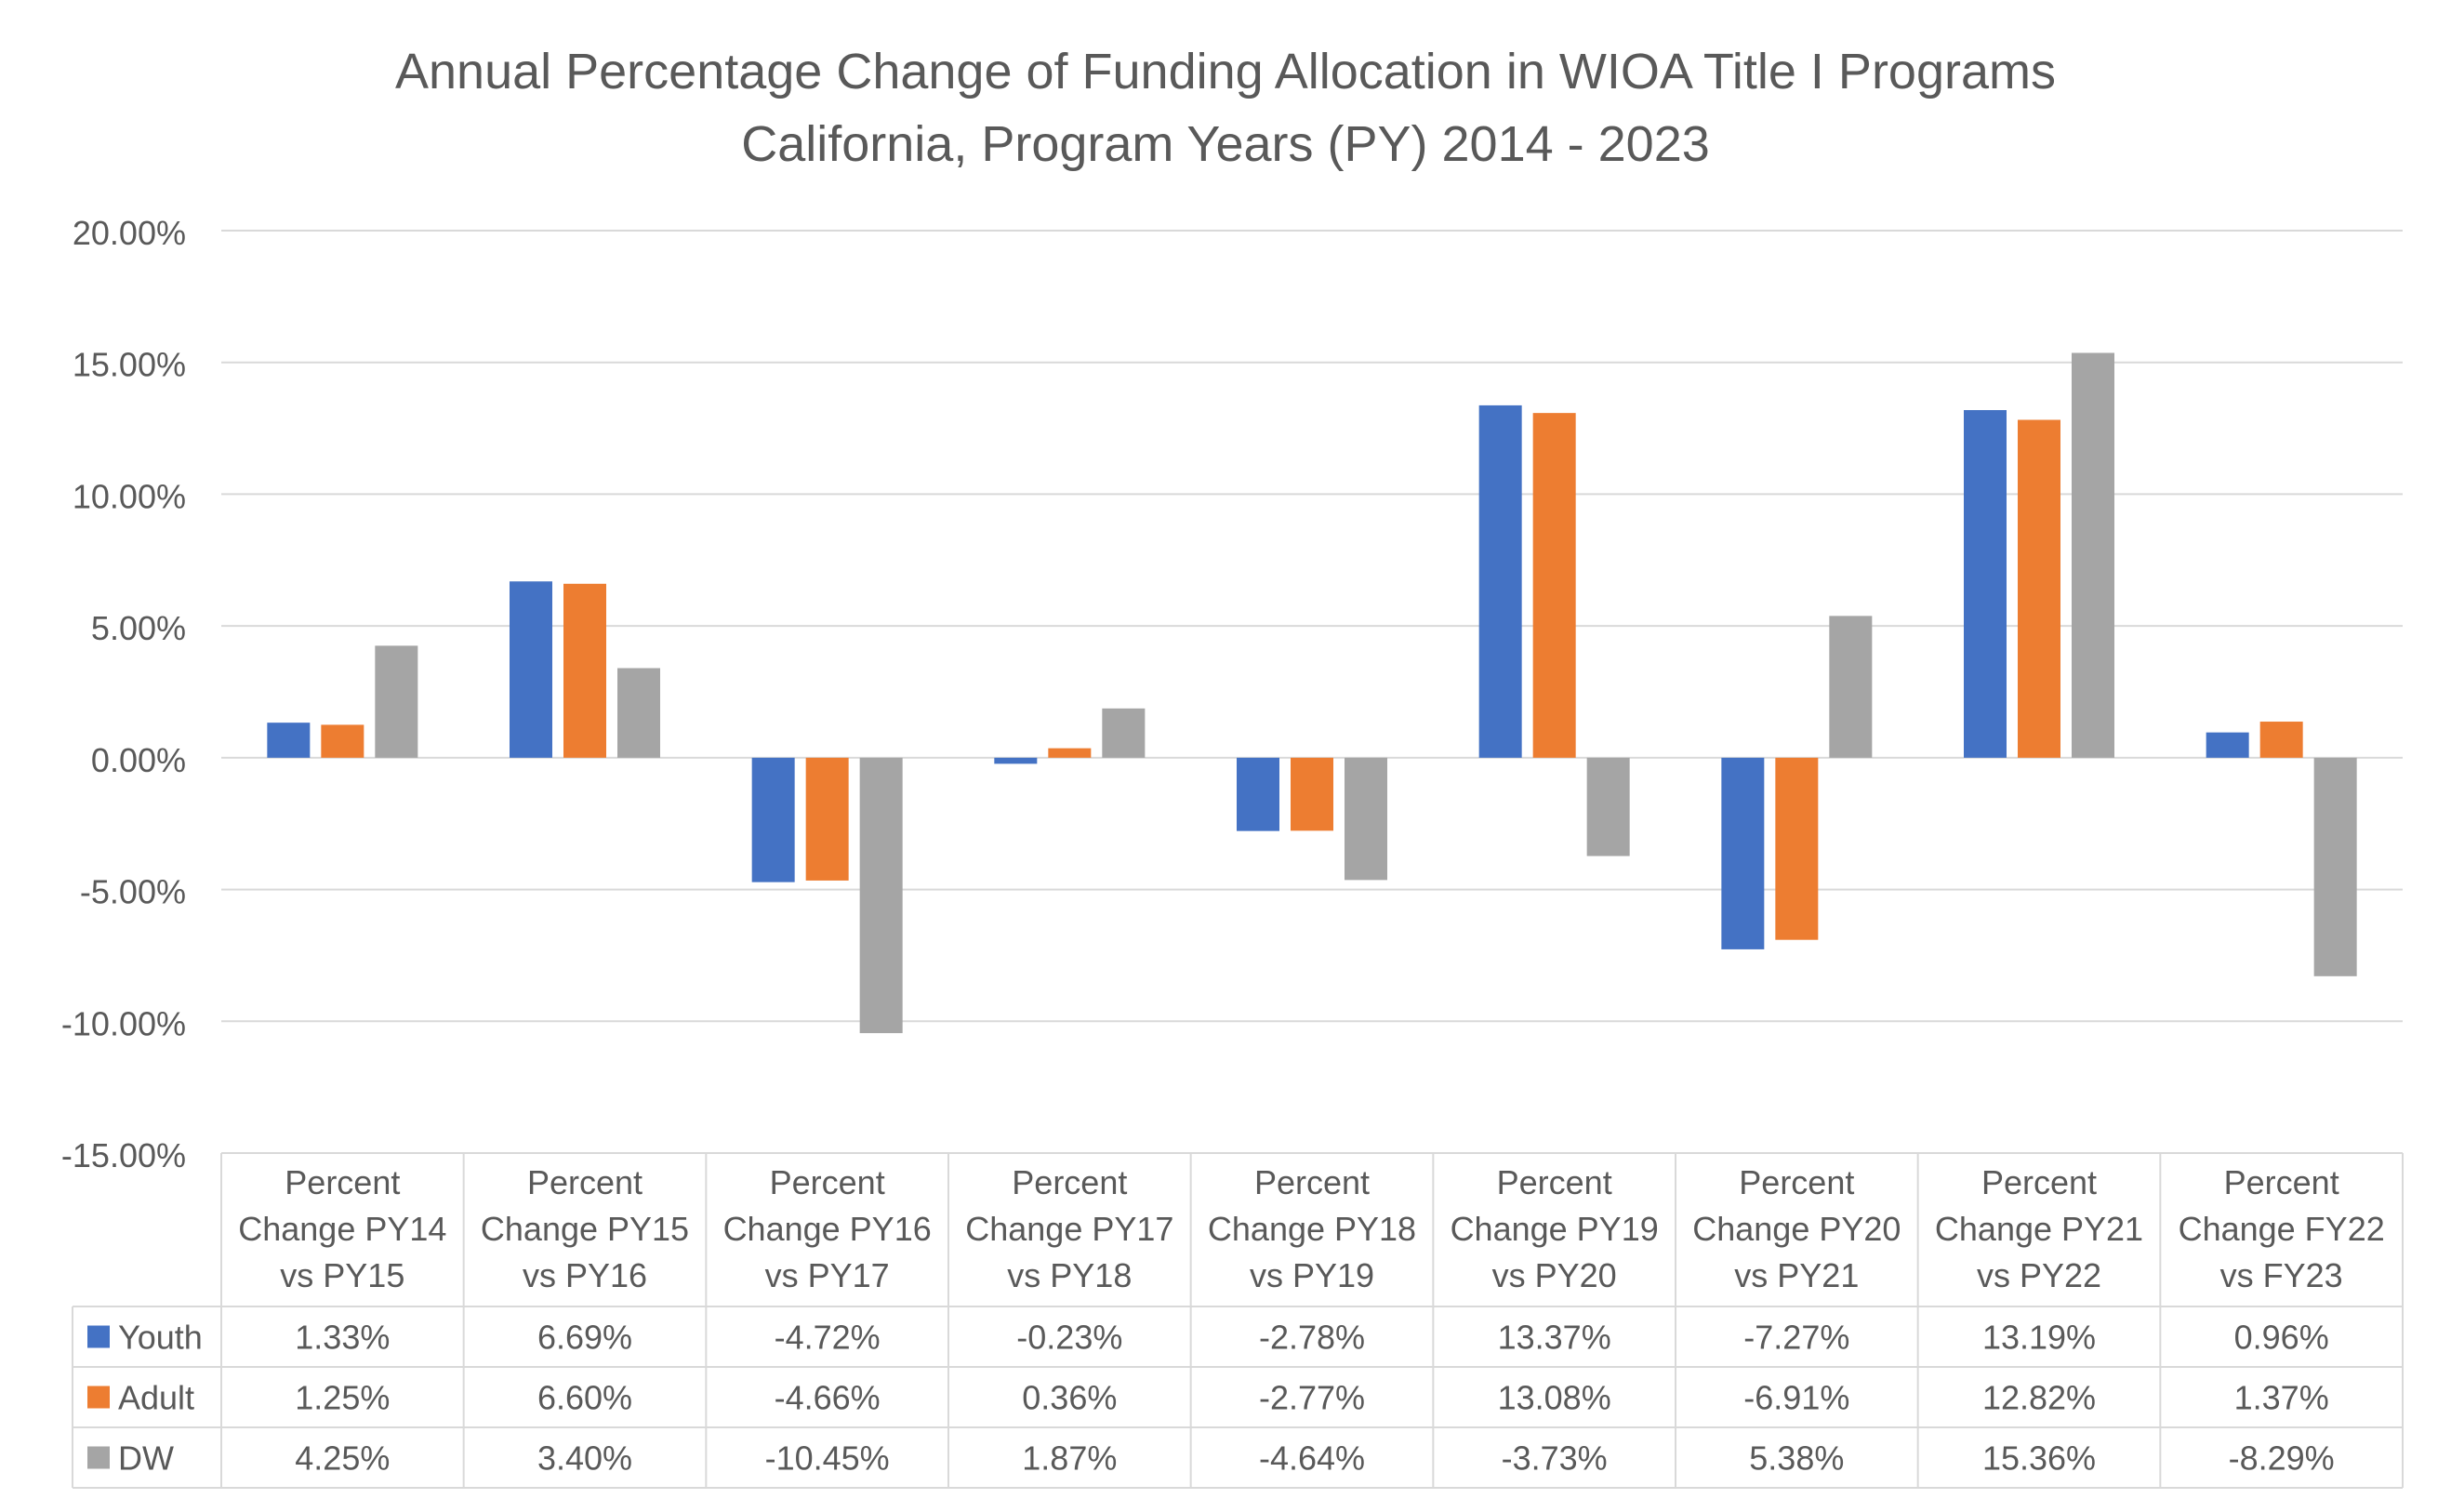  I want to click on category-label: vs PY20, so click(1555, 1275).